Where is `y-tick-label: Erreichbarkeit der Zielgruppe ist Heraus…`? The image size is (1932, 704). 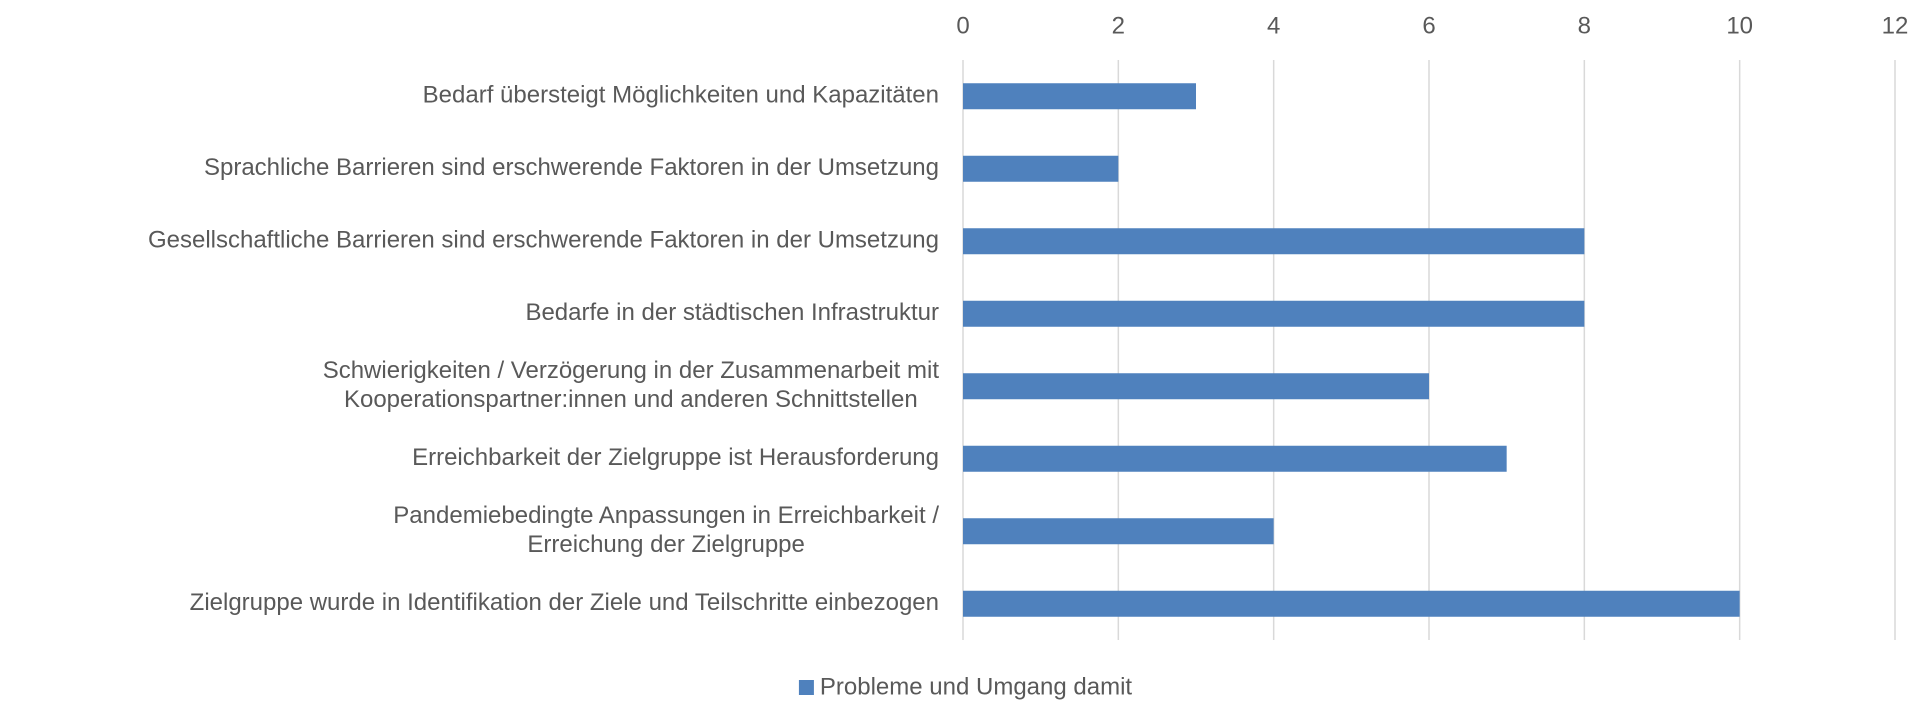
y-tick-label: Erreichbarkeit der Zielgruppe ist Heraus… is located at coordinates (675, 457).